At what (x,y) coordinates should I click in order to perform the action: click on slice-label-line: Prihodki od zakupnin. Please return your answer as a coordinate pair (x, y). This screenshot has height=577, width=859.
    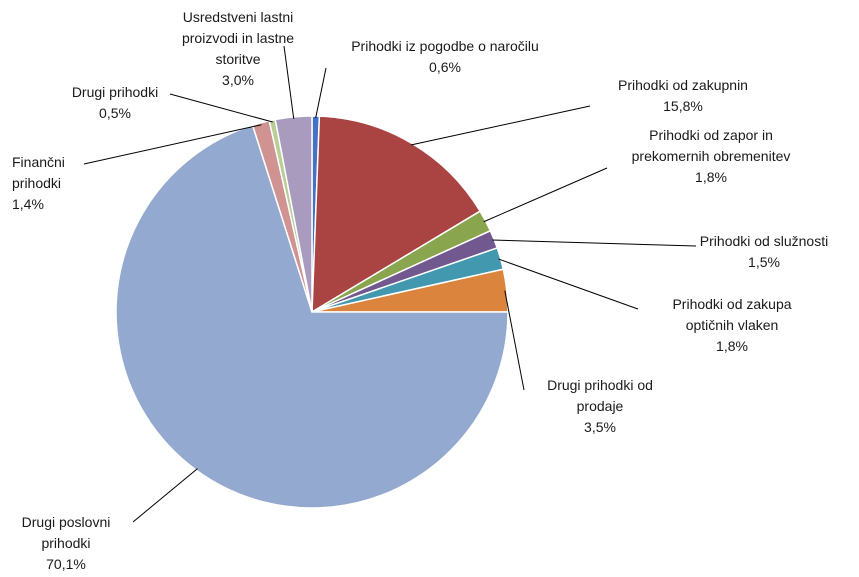
    Looking at the image, I should click on (683, 85).